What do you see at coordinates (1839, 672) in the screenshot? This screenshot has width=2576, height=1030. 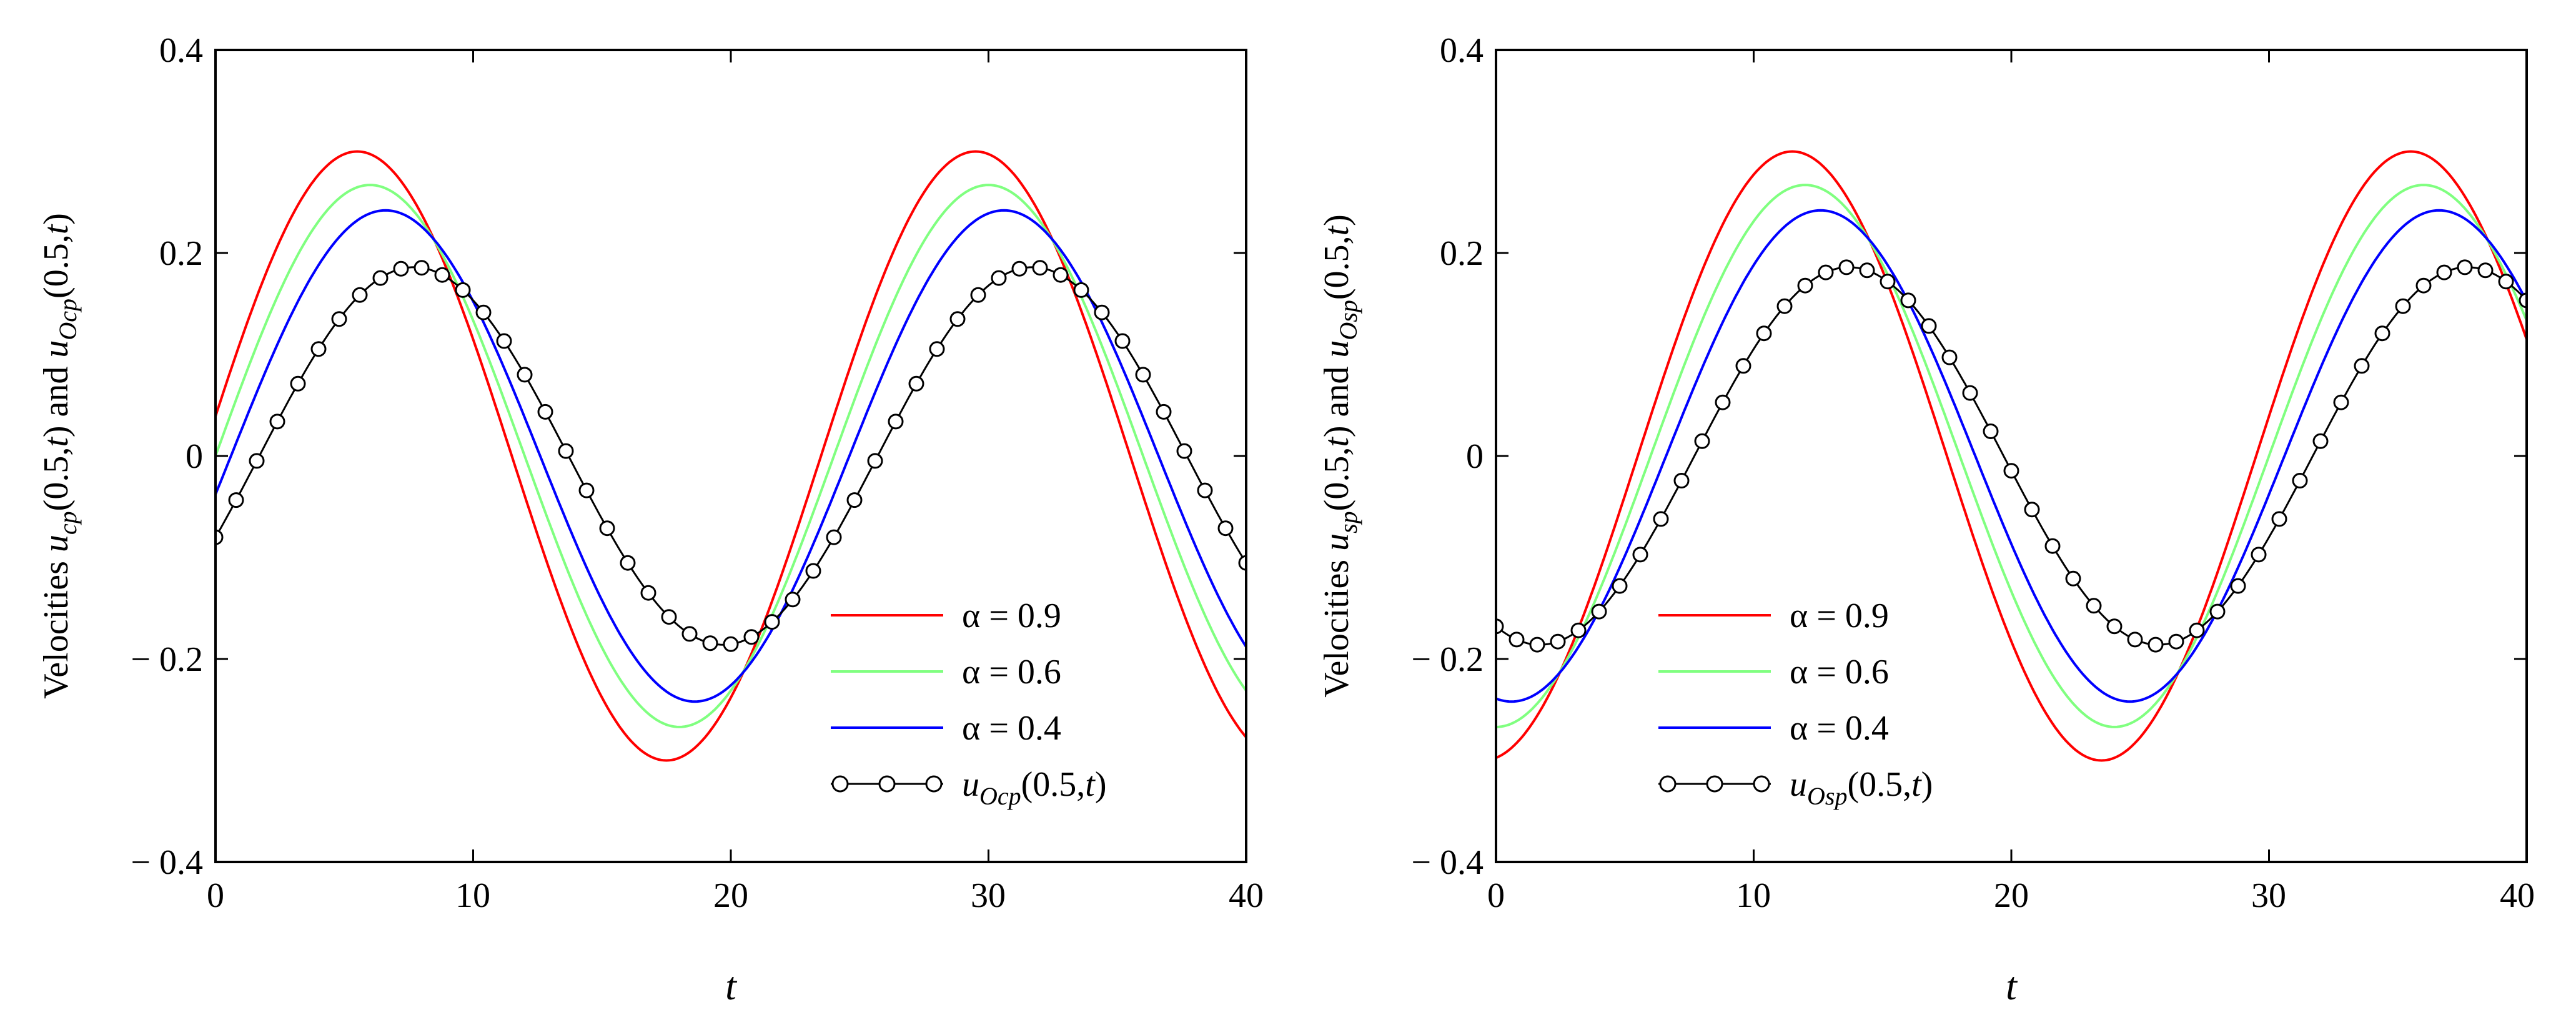 I see `legend-label-alpha-0.6: α = 0.6` at bounding box center [1839, 672].